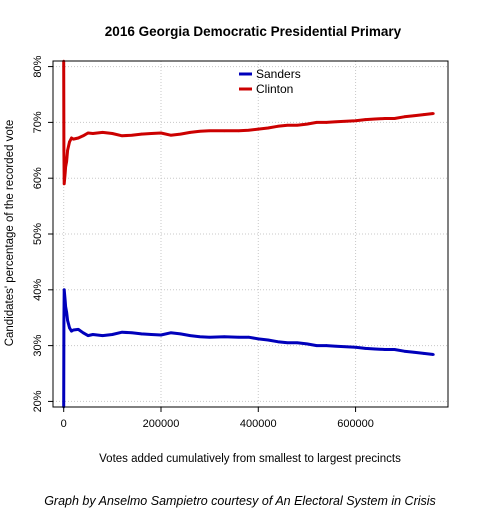  I want to click on y-tick-label: 40%, so click(38, 290).